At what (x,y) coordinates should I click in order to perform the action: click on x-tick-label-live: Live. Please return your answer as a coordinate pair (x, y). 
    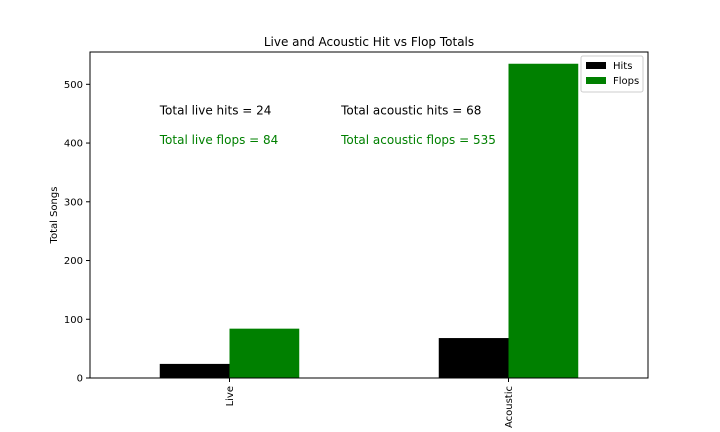
    Looking at the image, I should click on (230, 396).